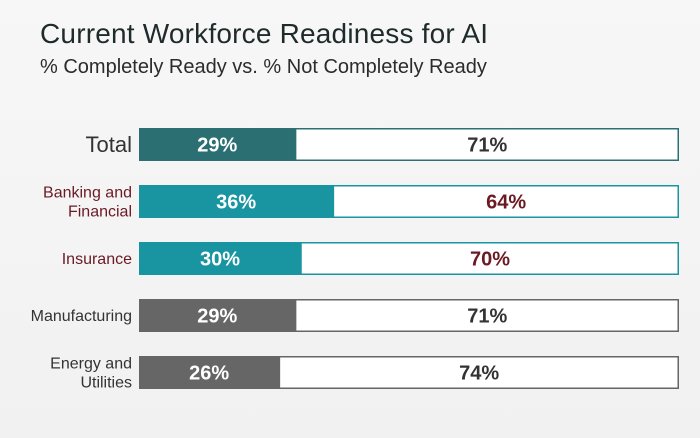 Image resolution: width=700 pixels, height=438 pixels. What do you see at coordinates (109, 144) in the screenshot?
I see `category-label: Total` at bounding box center [109, 144].